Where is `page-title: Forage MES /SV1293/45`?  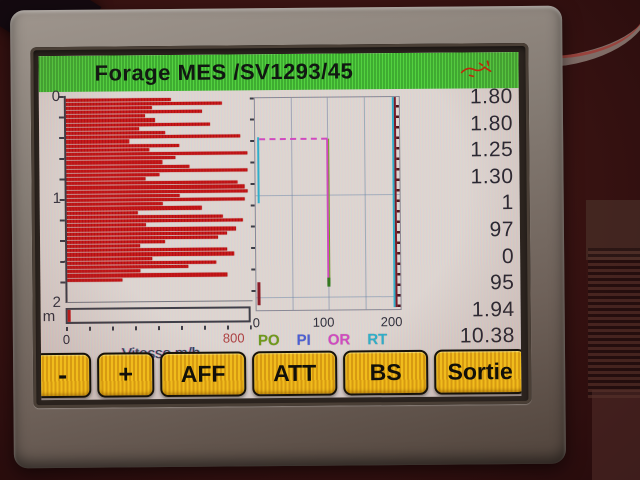
page-title: Forage MES /SV1293/45 is located at coordinates (224, 72).